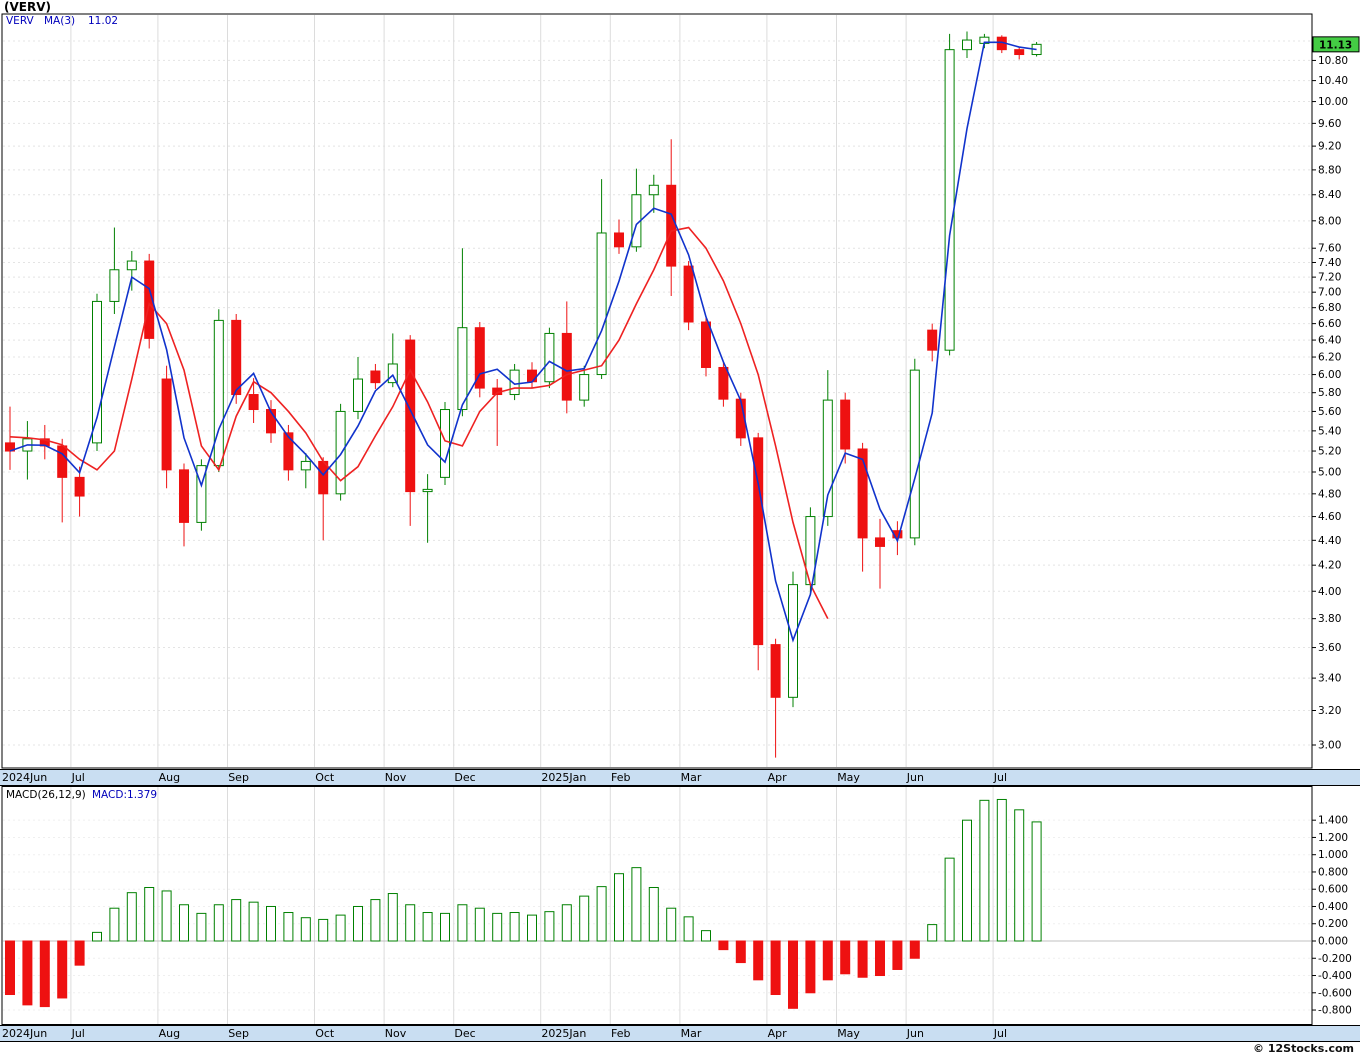 The image size is (1360, 1056). What do you see at coordinates (1329, 170) in the screenshot?
I see `price-axis-label: 8.80` at bounding box center [1329, 170].